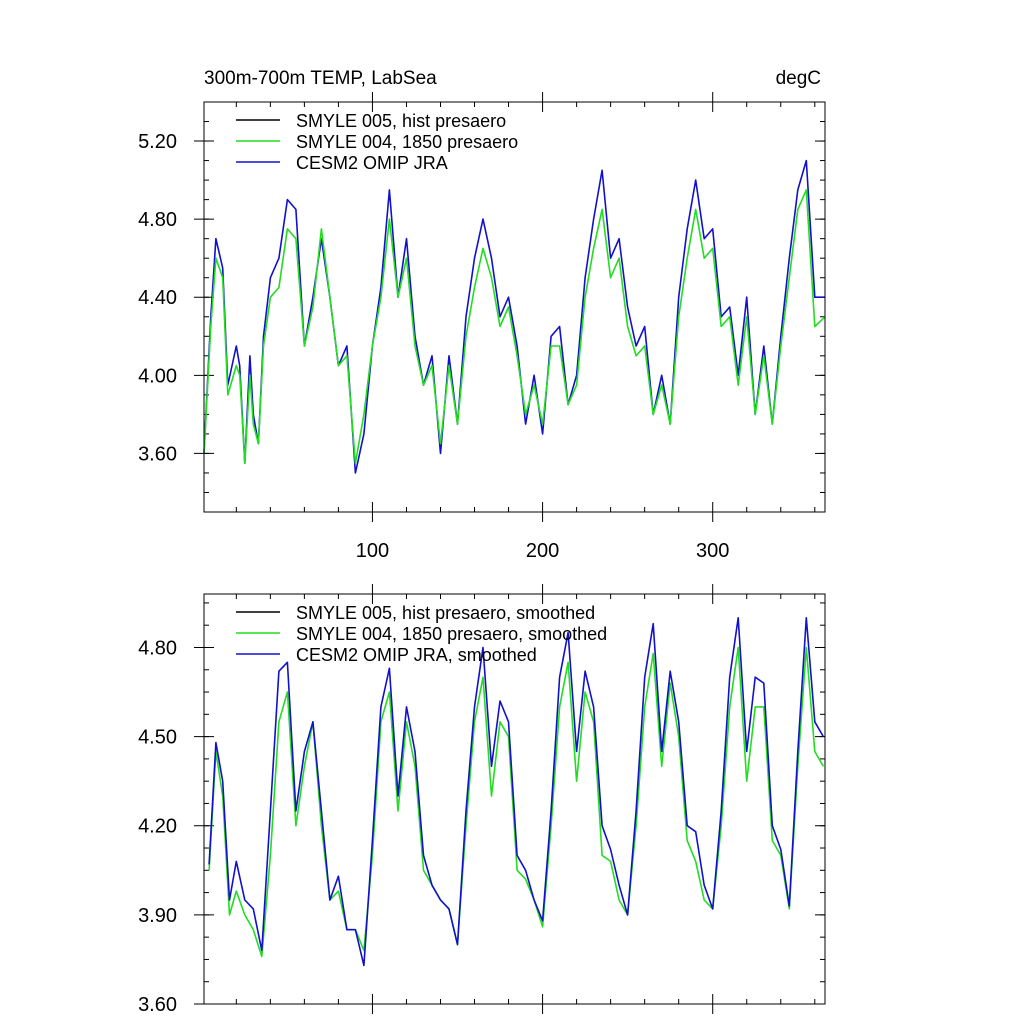 The height and width of the screenshot is (1024, 1024). What do you see at coordinates (401, 121) in the screenshot?
I see `upper-legend-label-1: SMYLE 005, hist presaero` at bounding box center [401, 121].